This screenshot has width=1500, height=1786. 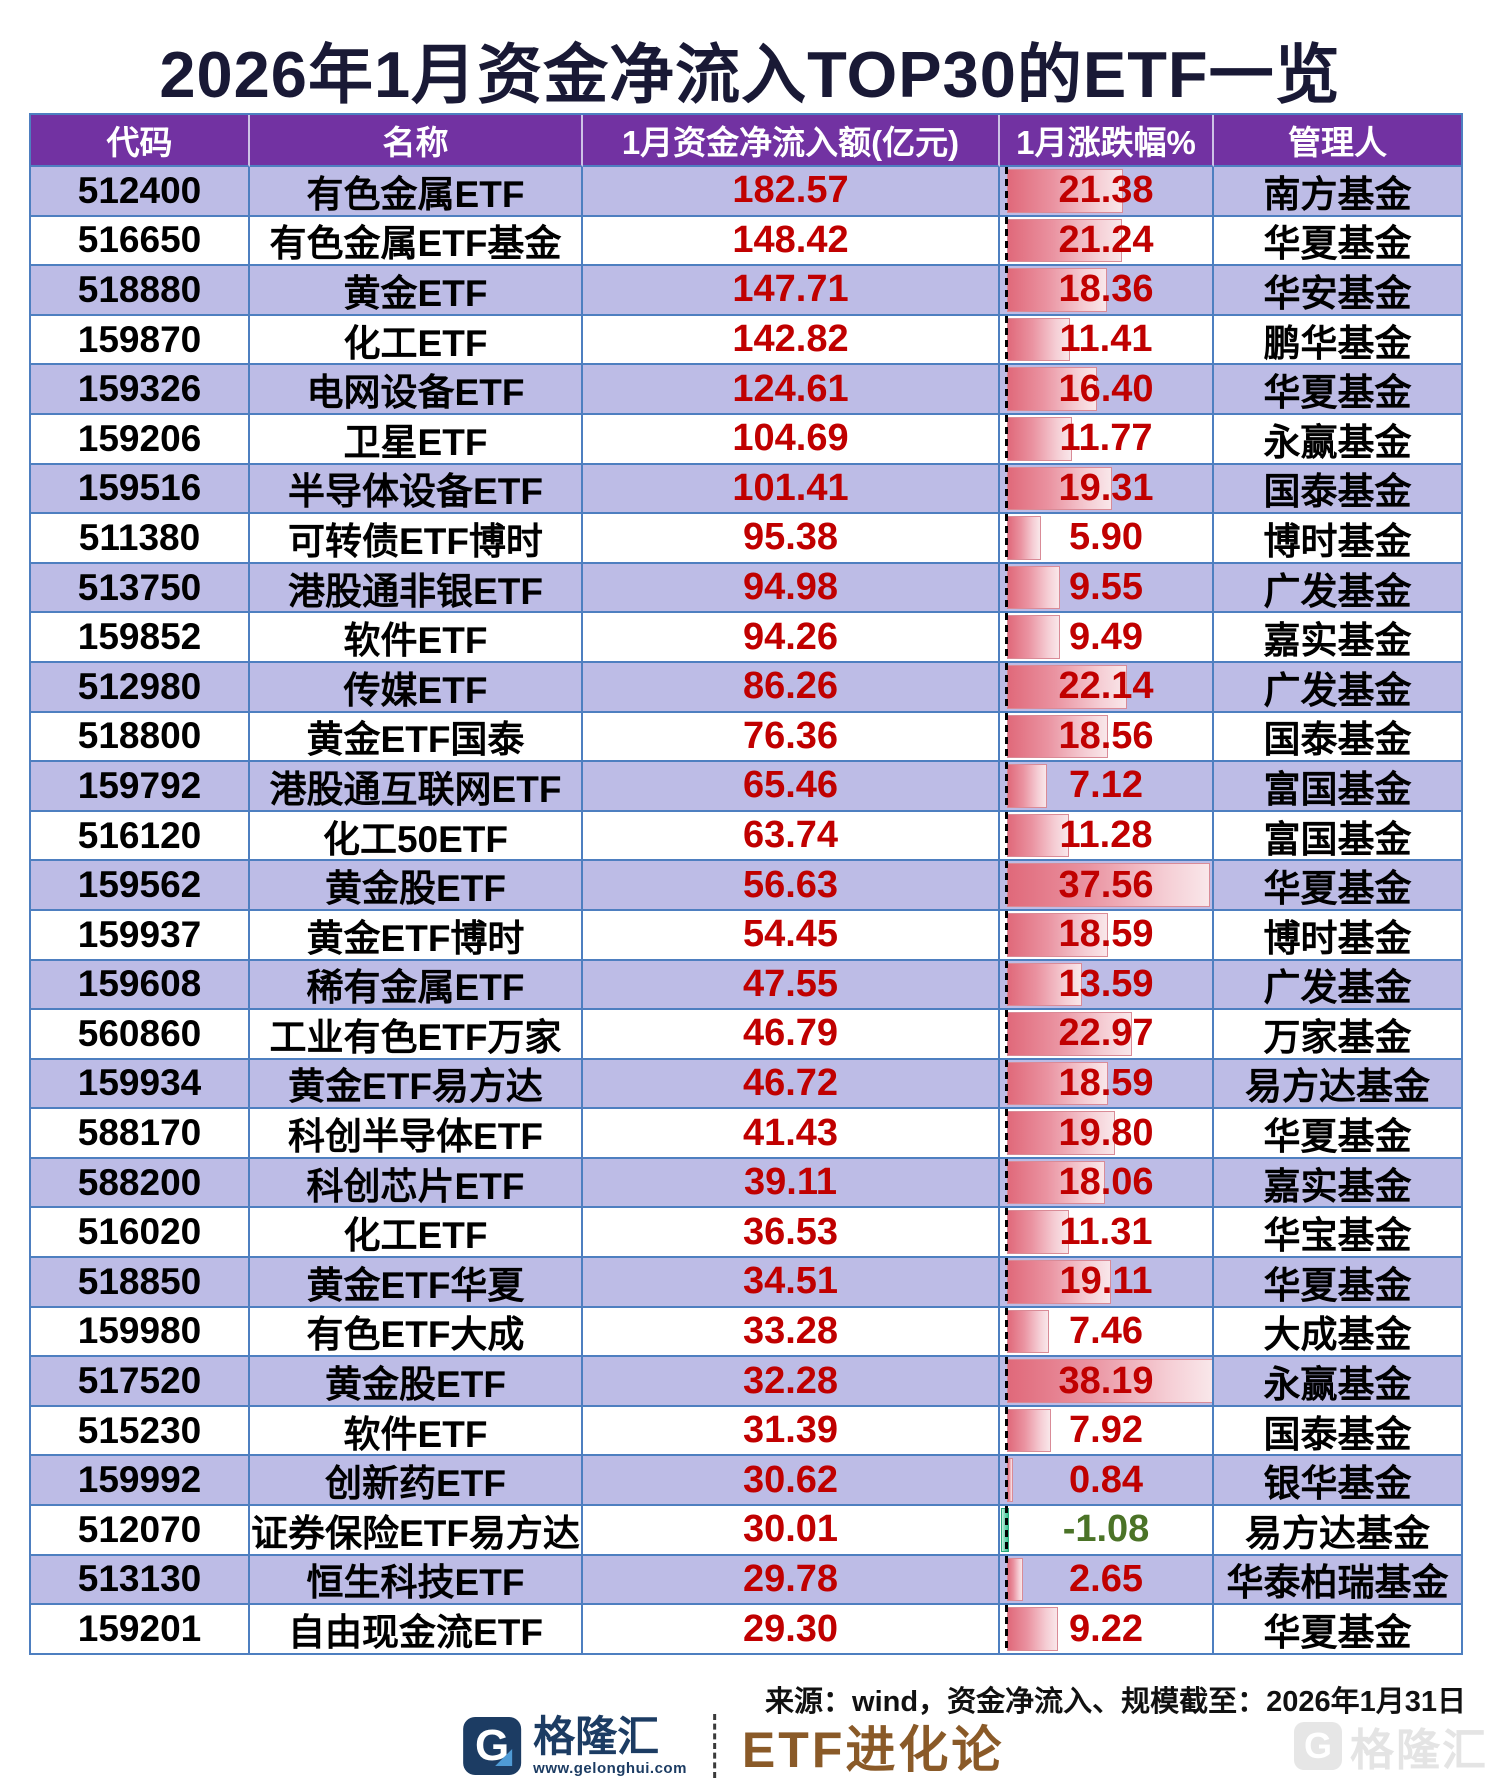 What do you see at coordinates (416, 1531) in the screenshot?
I see `etf-name: 证券保险ETF易方达` at bounding box center [416, 1531].